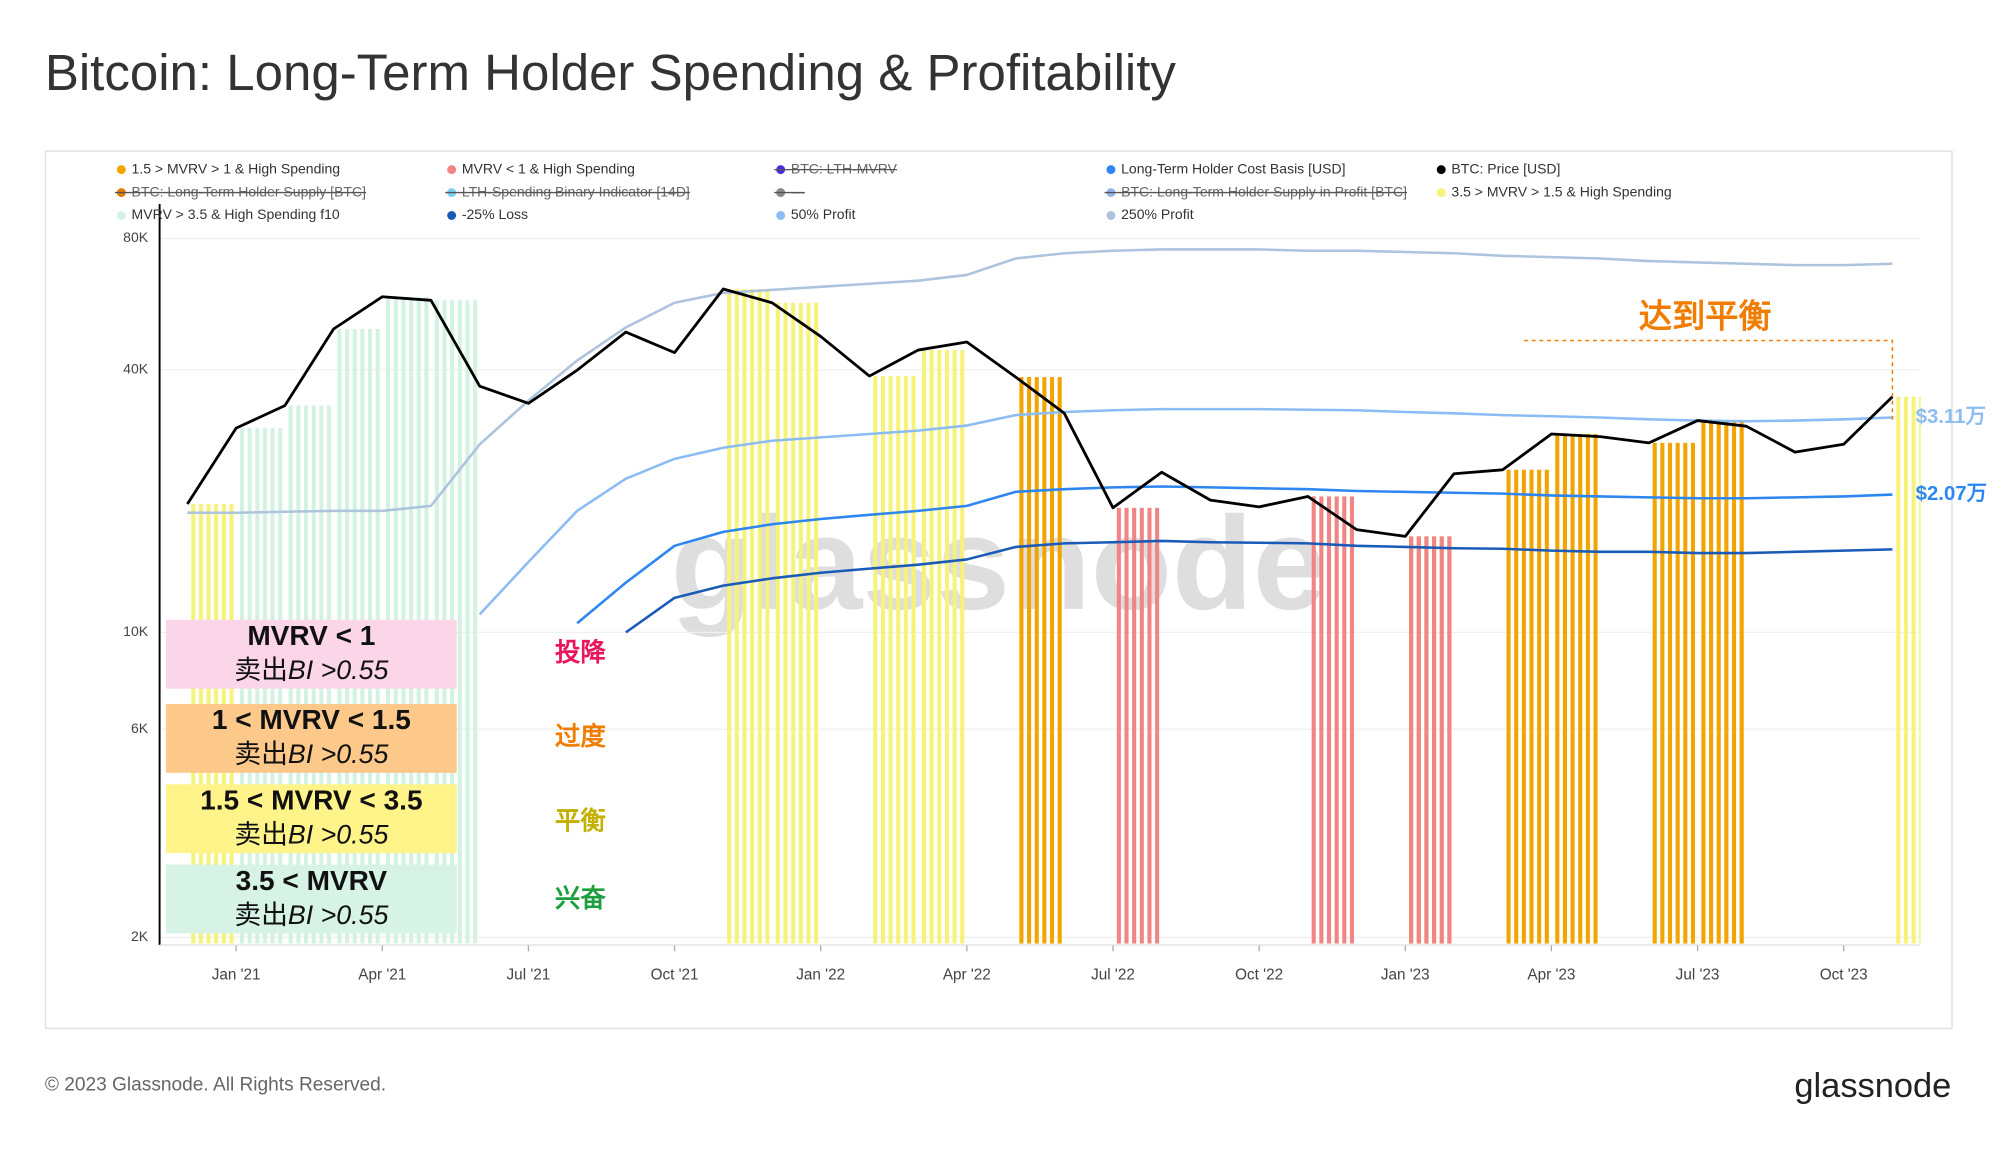 This screenshot has width=2000, height=1149. Describe the element at coordinates (140, 728) in the screenshot. I see `y-tick-label: 6K` at that location.